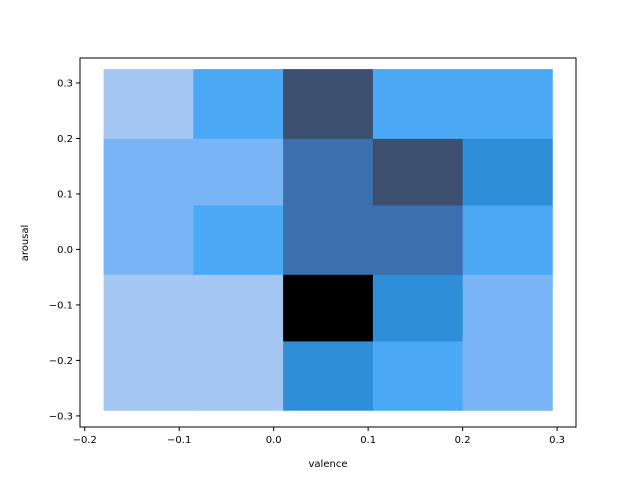  Describe the element at coordinates (65, 194) in the screenshot. I see `y-tick-label: 0.1` at that location.